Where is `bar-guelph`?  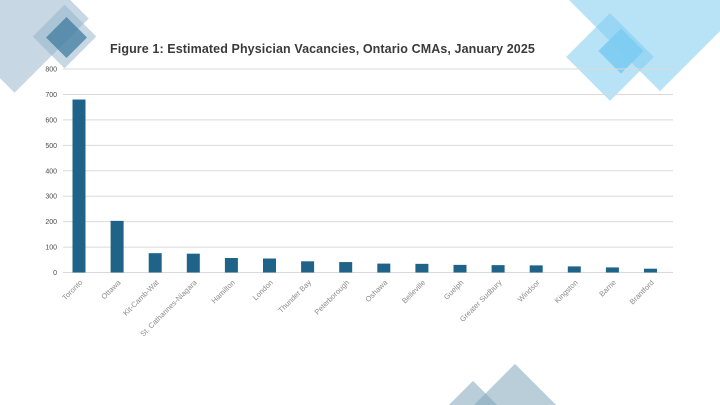 bar-guelph is located at coordinates (460, 268).